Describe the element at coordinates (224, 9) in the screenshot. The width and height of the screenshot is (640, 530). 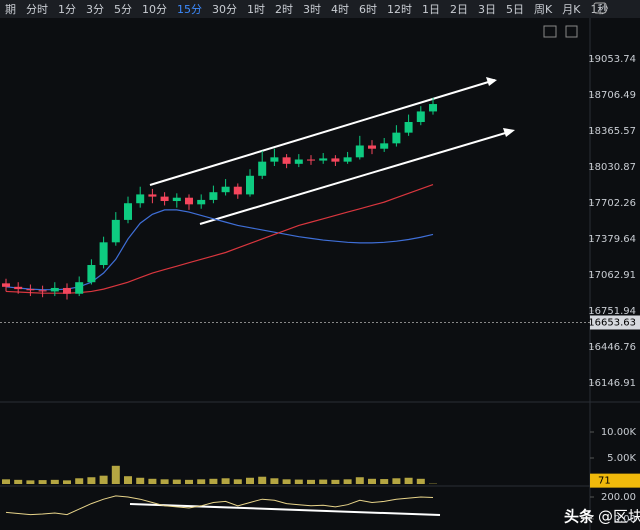
I see `timeframe-tab: 30分` at that location.